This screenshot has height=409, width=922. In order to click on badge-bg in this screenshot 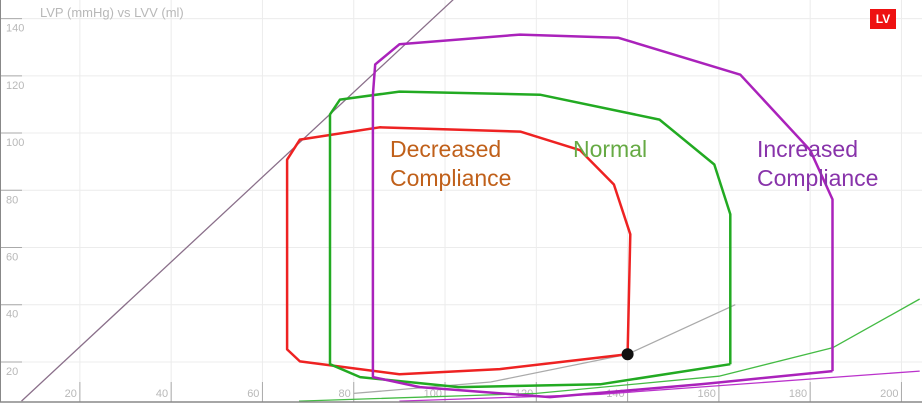, I will do `click(883, 19)`.